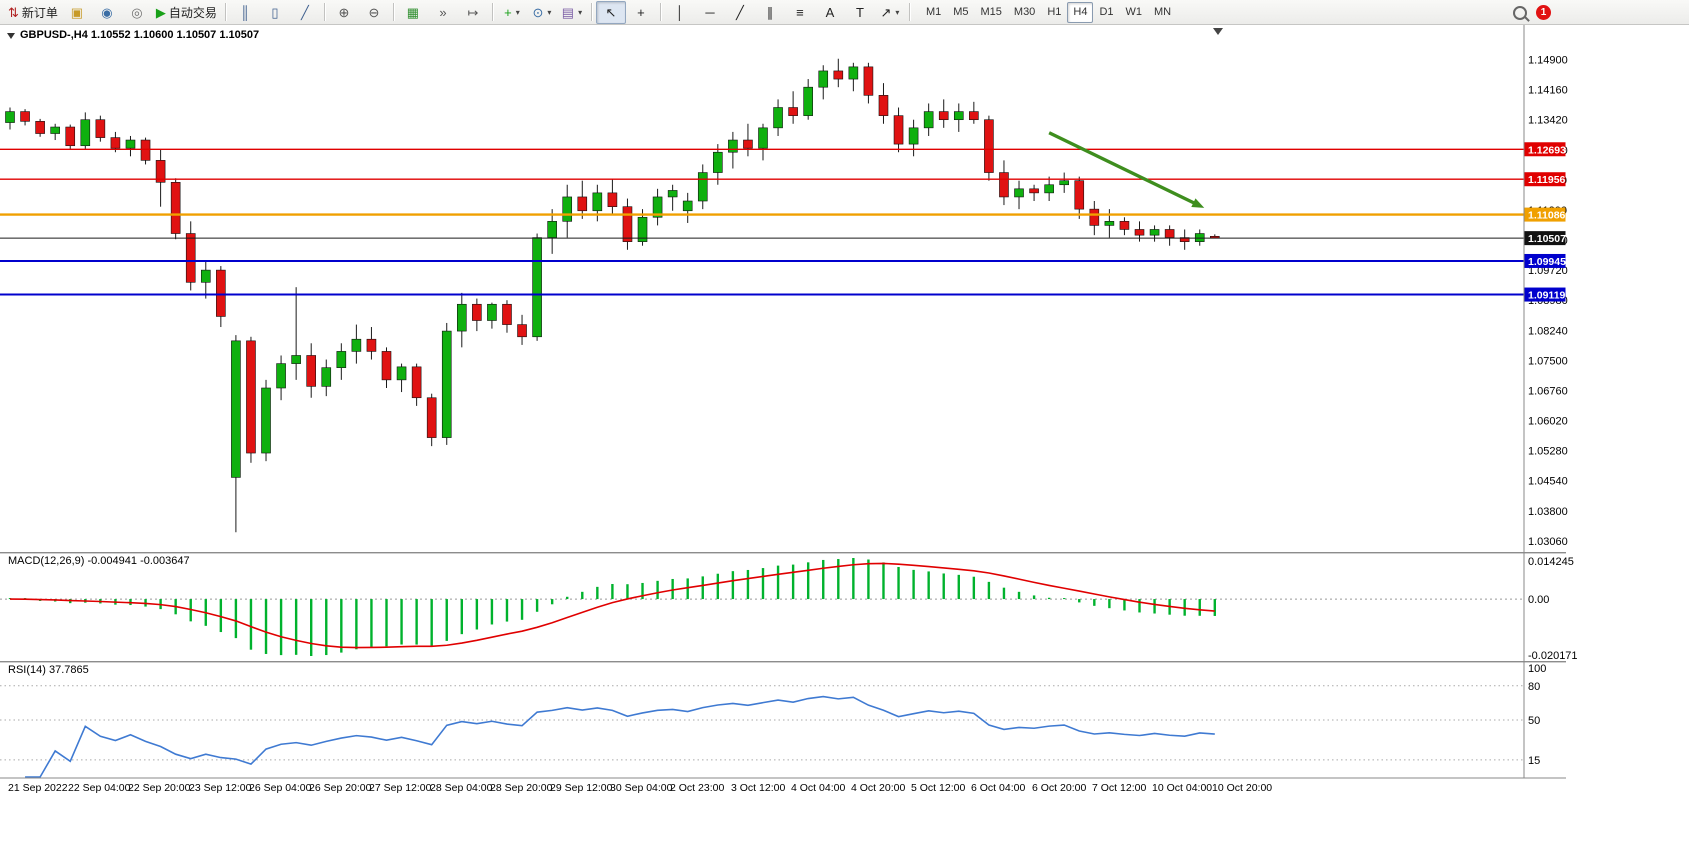  I want to click on zoom-in-icon: ⊕, so click(344, 12).